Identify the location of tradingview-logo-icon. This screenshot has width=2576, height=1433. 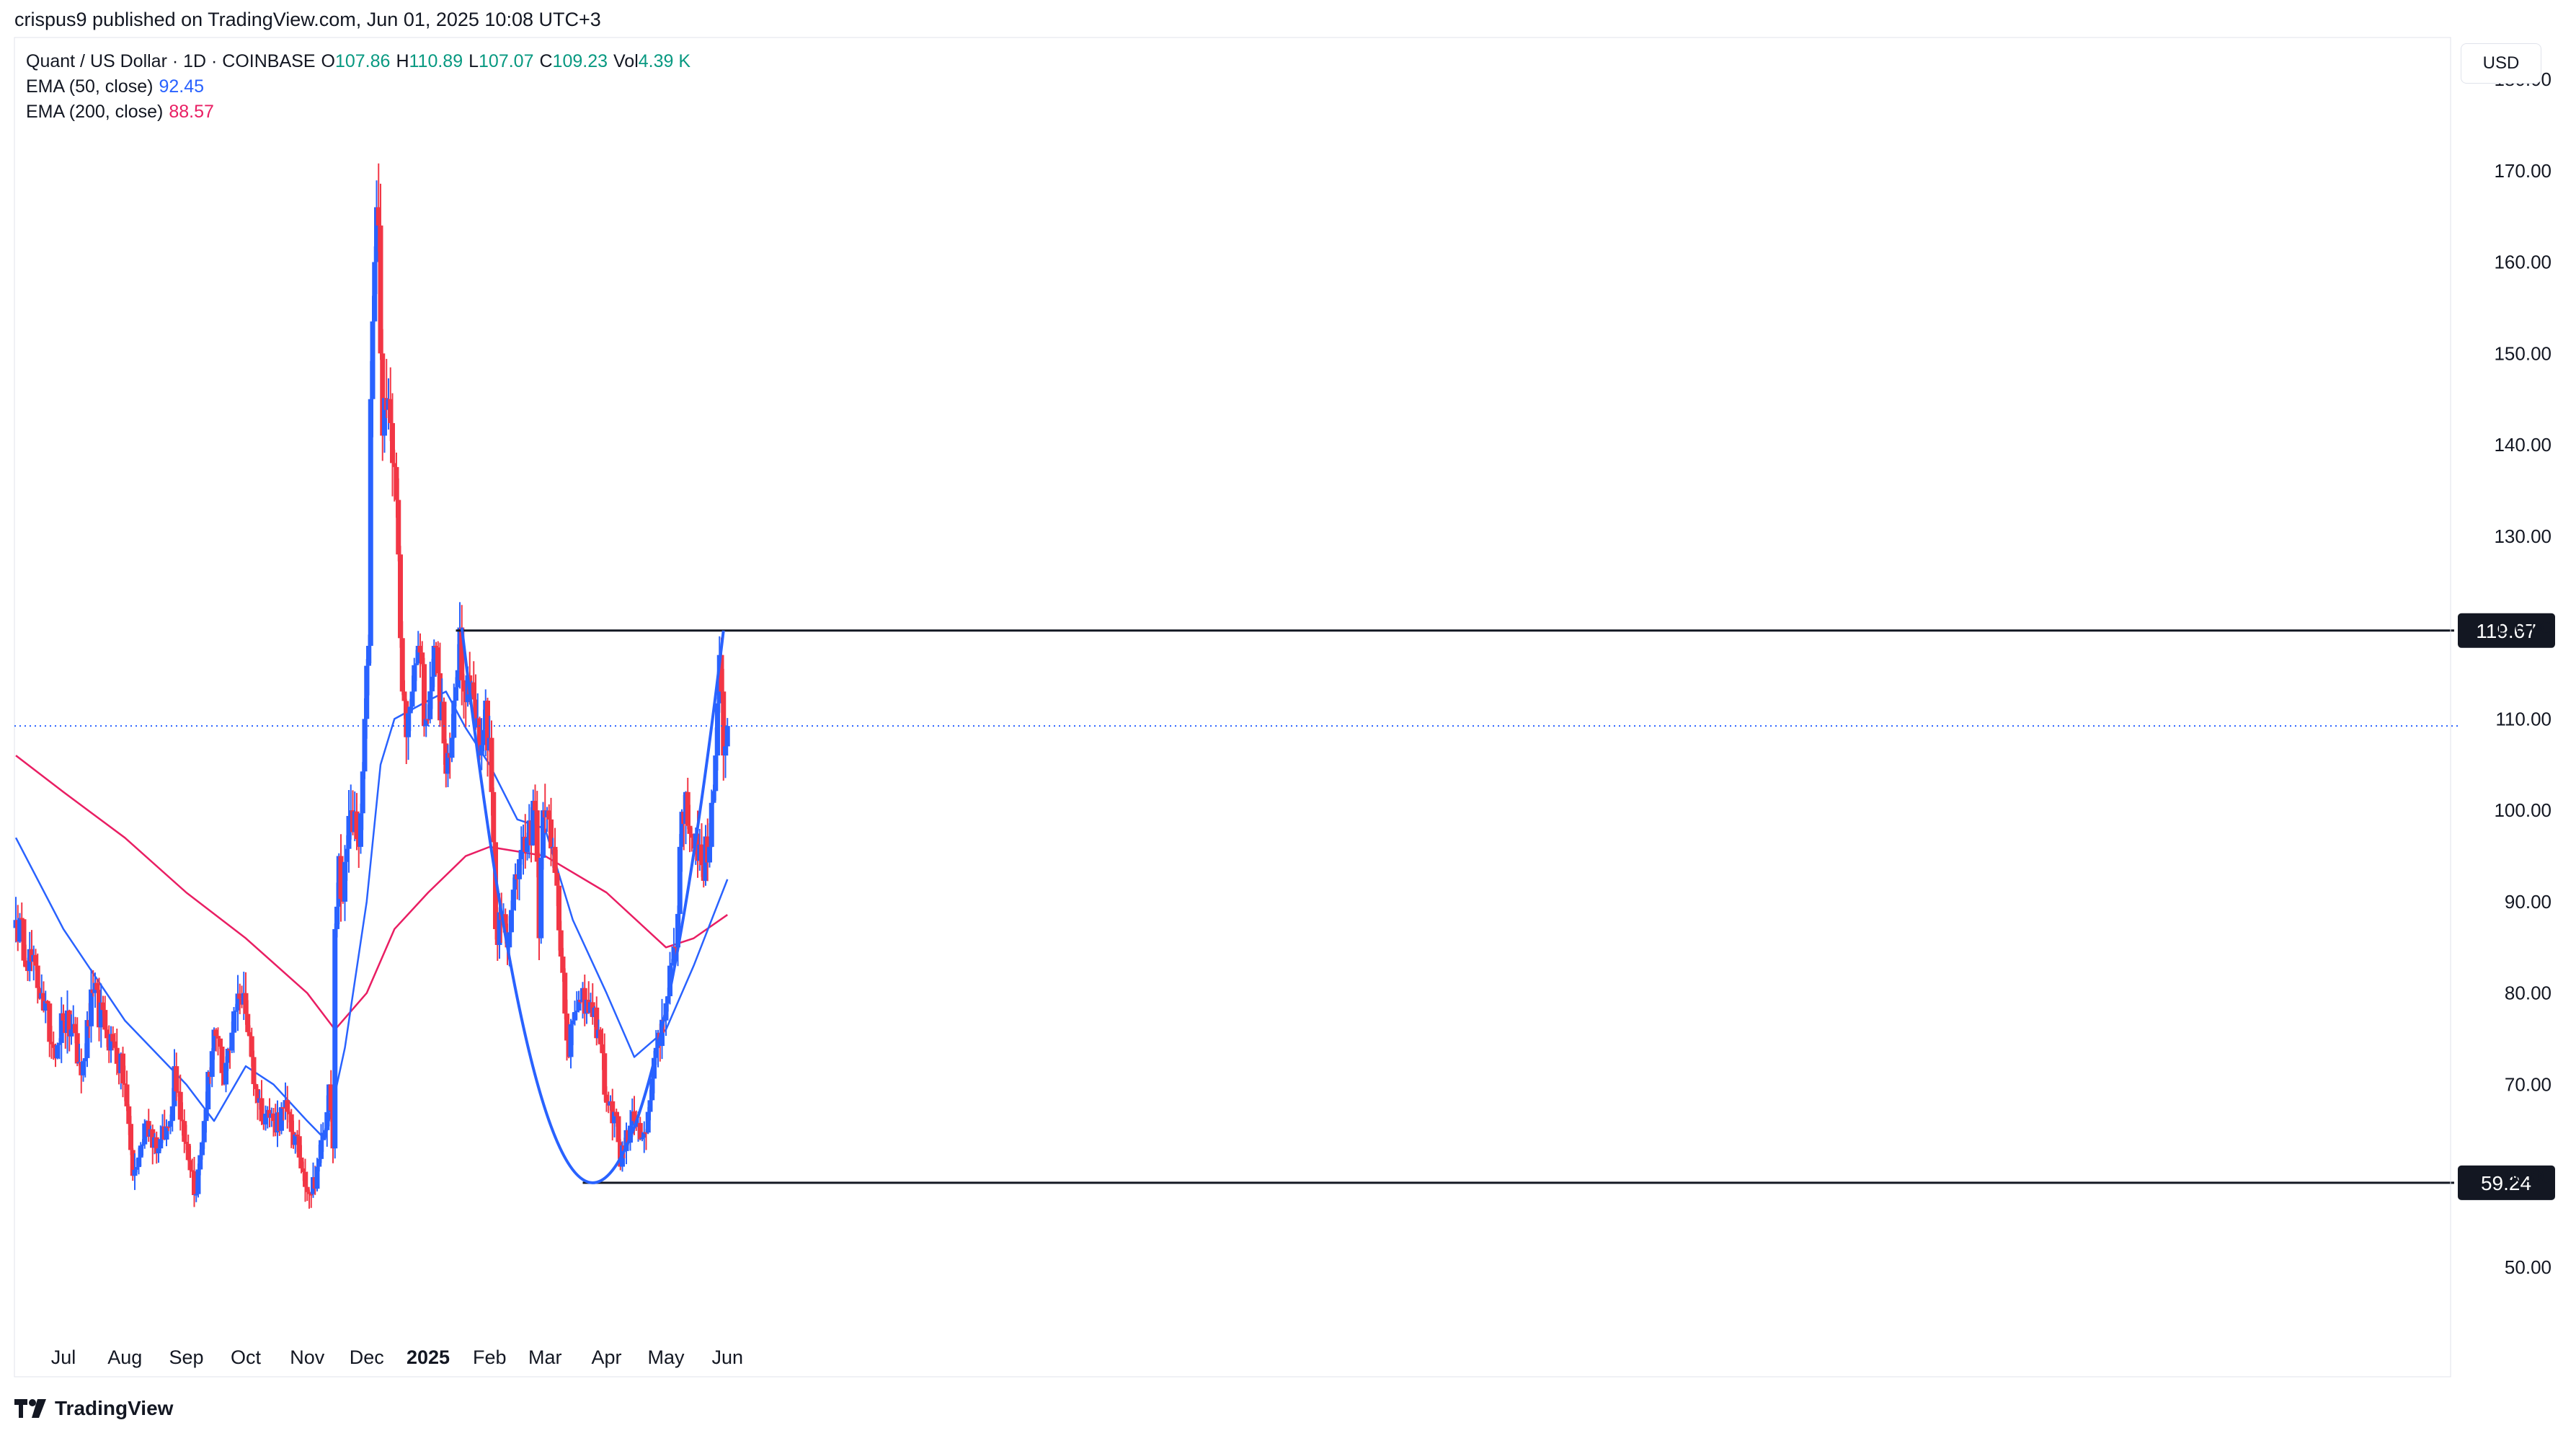
(30, 1408).